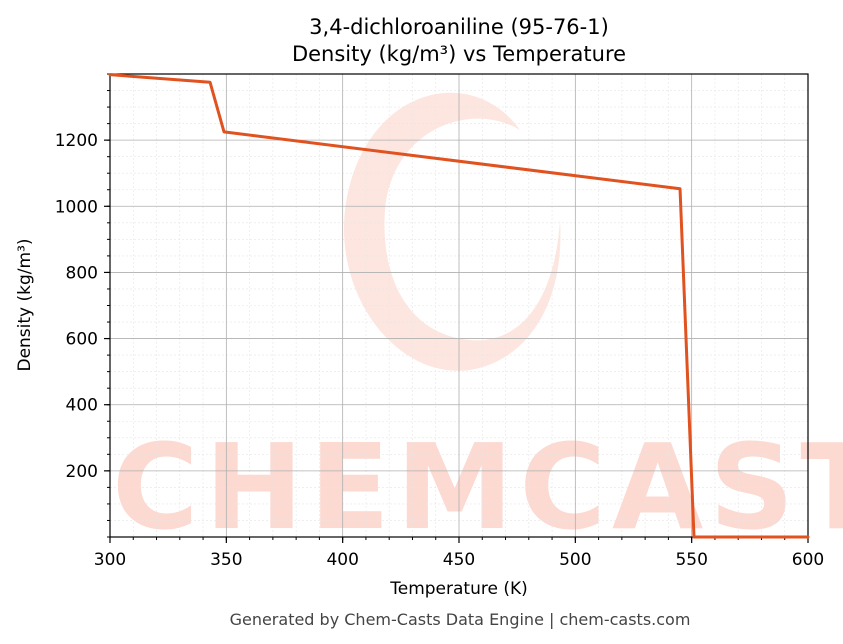 This screenshot has height=644, width=843. I want to click on y-tick-label: 200, so click(82, 472).